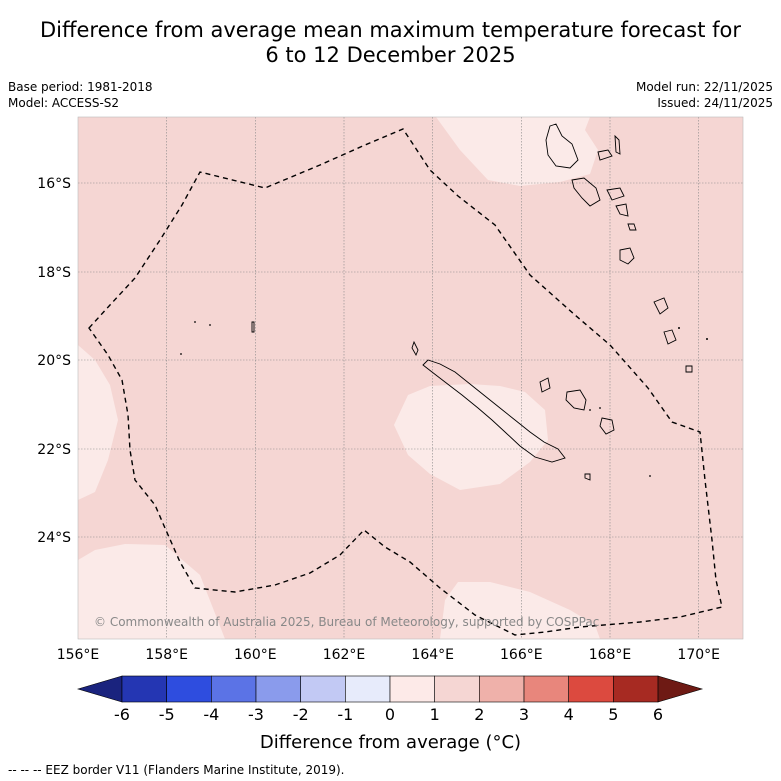  Describe the element at coordinates (704, 87) in the screenshot. I see `model-run: Model run: 22/11/2025` at that location.